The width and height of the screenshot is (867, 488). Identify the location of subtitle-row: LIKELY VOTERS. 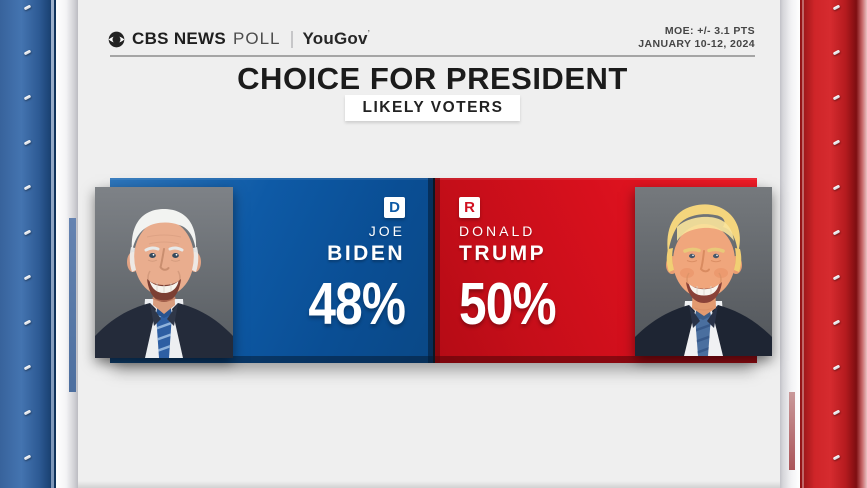
(432, 108).